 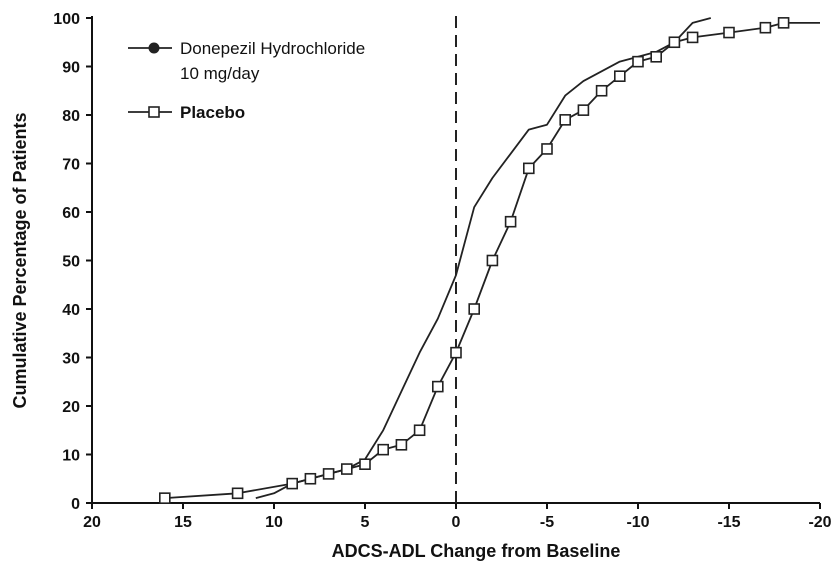 I want to click on y-tick-label: 30, so click(x=71, y=359).